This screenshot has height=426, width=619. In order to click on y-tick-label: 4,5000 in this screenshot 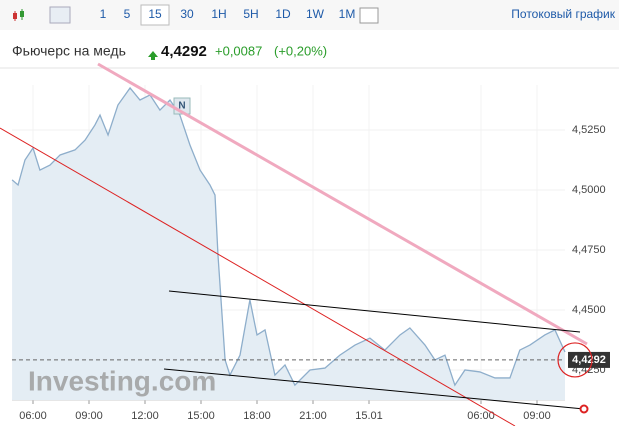, I will do `click(589, 190)`.